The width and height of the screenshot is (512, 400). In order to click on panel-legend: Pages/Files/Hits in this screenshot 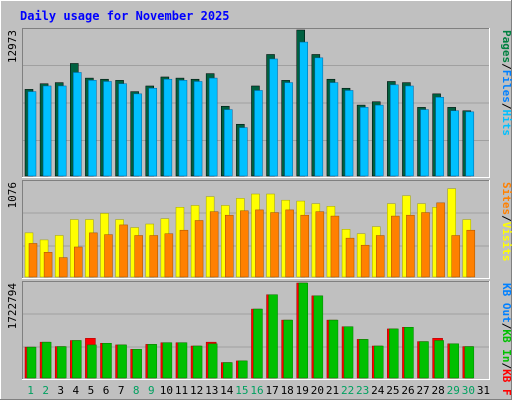, I will do `click(506, 83)`.